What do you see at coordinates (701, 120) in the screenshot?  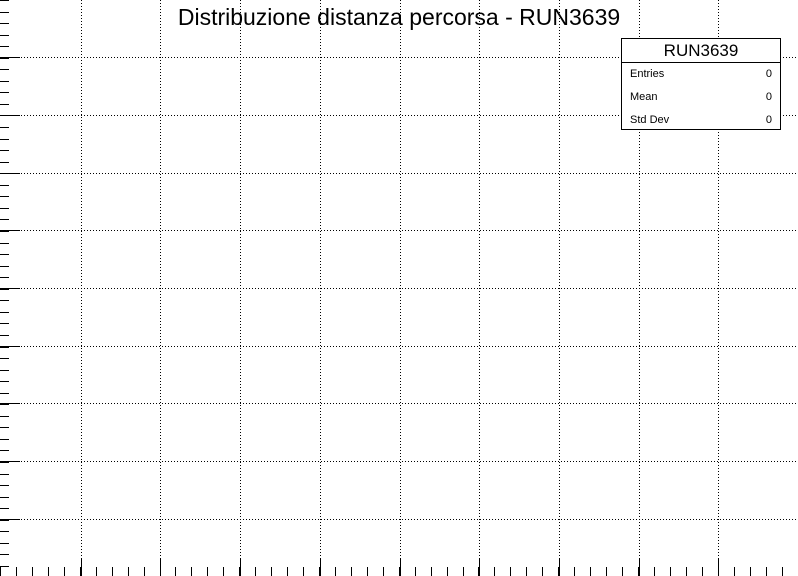 I see `stat-row-stddev: Std Dev 0` at bounding box center [701, 120].